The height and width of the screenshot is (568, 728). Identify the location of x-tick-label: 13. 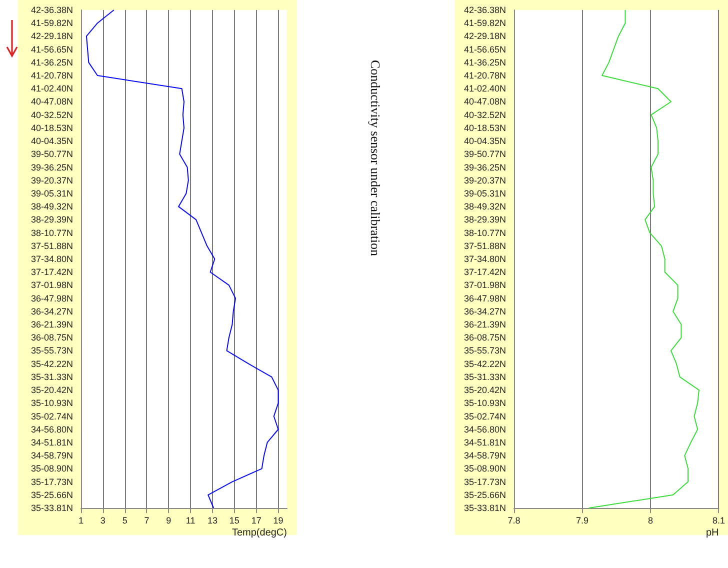
(212, 521).